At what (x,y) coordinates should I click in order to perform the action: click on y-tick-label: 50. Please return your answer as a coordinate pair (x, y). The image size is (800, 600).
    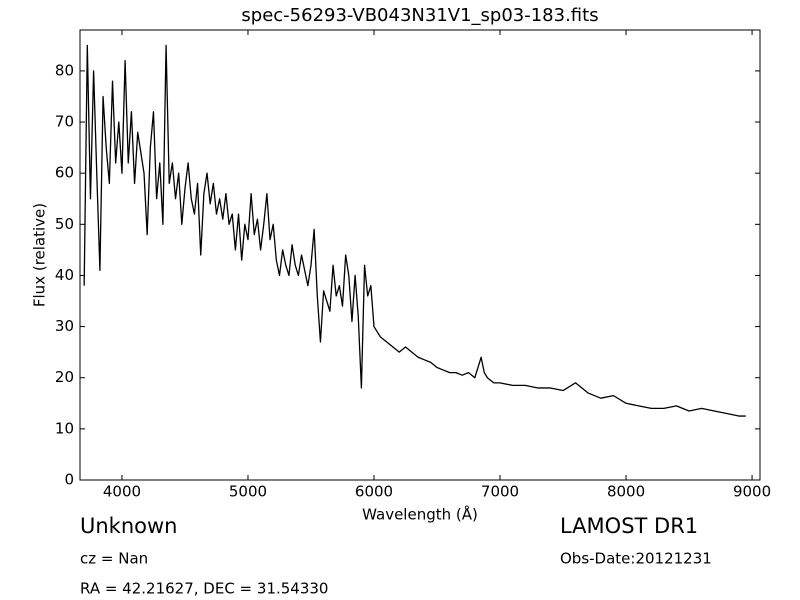
    Looking at the image, I should click on (64, 224).